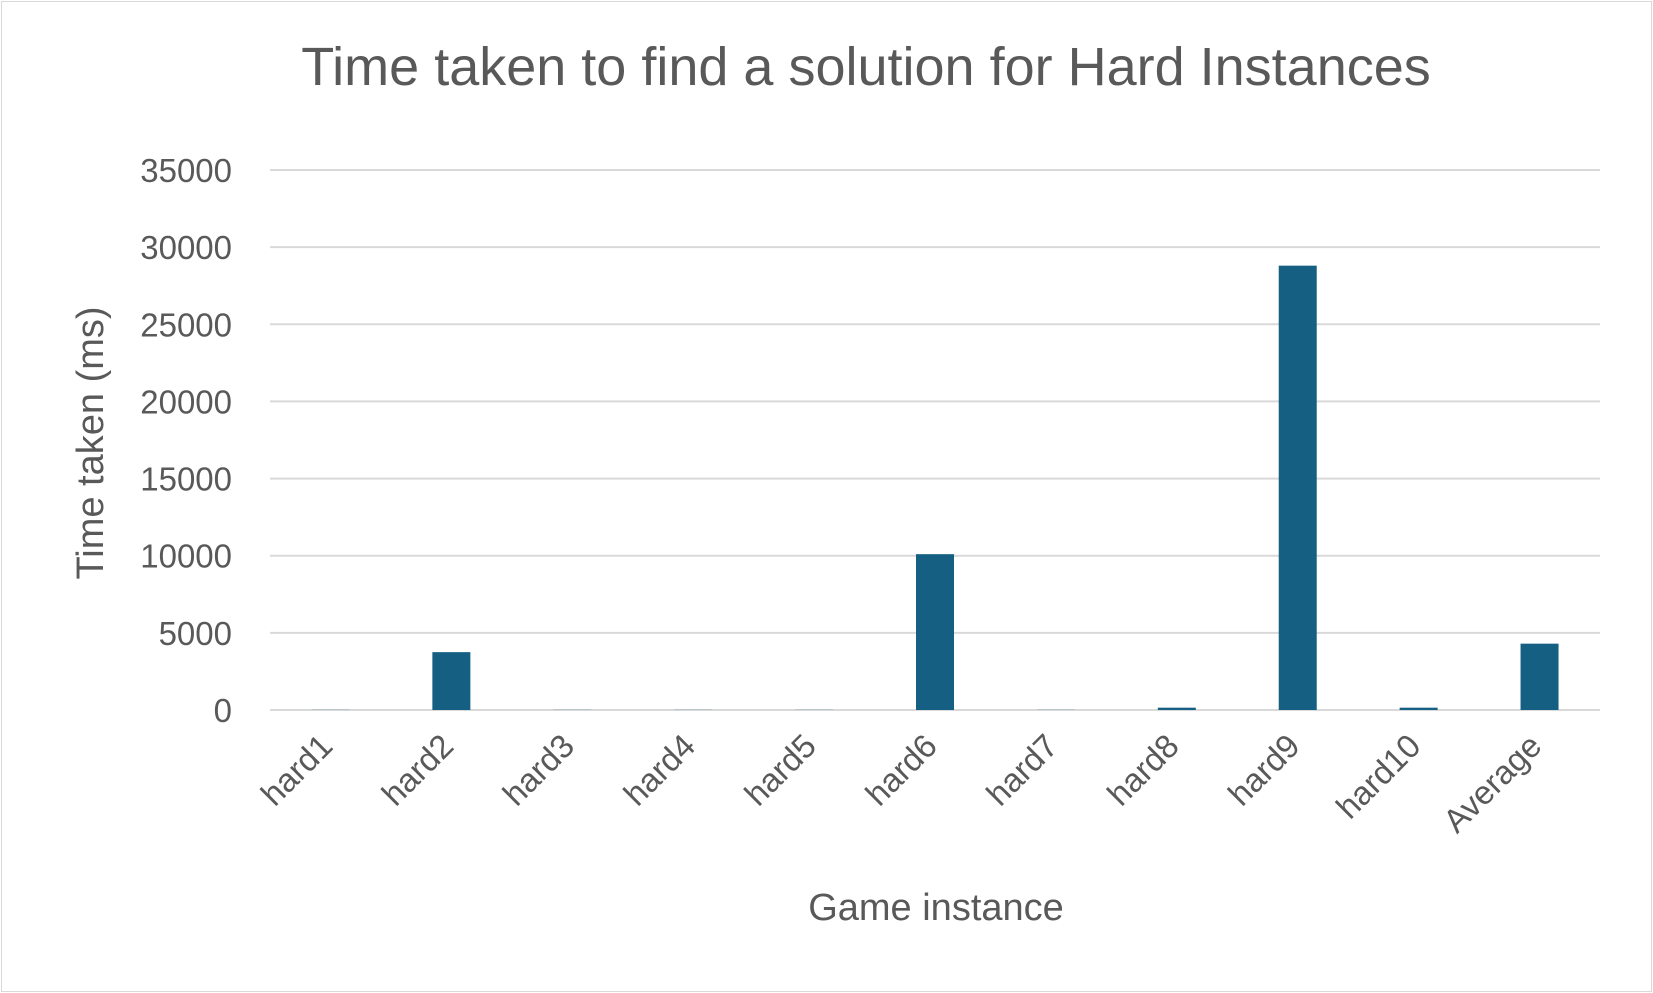  What do you see at coordinates (1143, 770) in the screenshot?
I see `x-tick-label: hard8` at bounding box center [1143, 770].